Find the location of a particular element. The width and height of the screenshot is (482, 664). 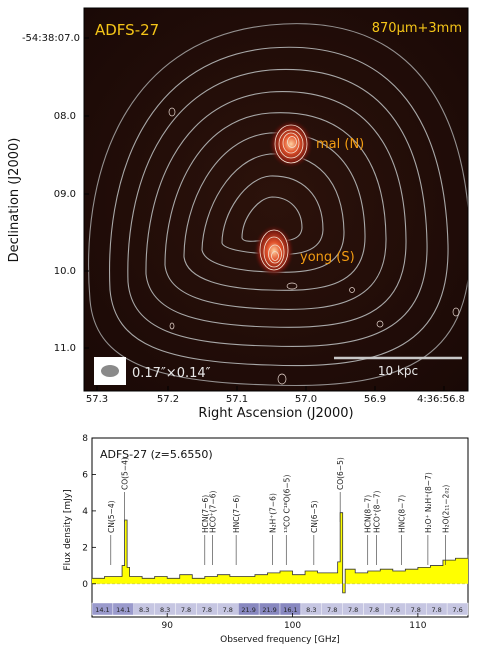

label-yong-south: yong (S) is located at coordinates (327, 257).